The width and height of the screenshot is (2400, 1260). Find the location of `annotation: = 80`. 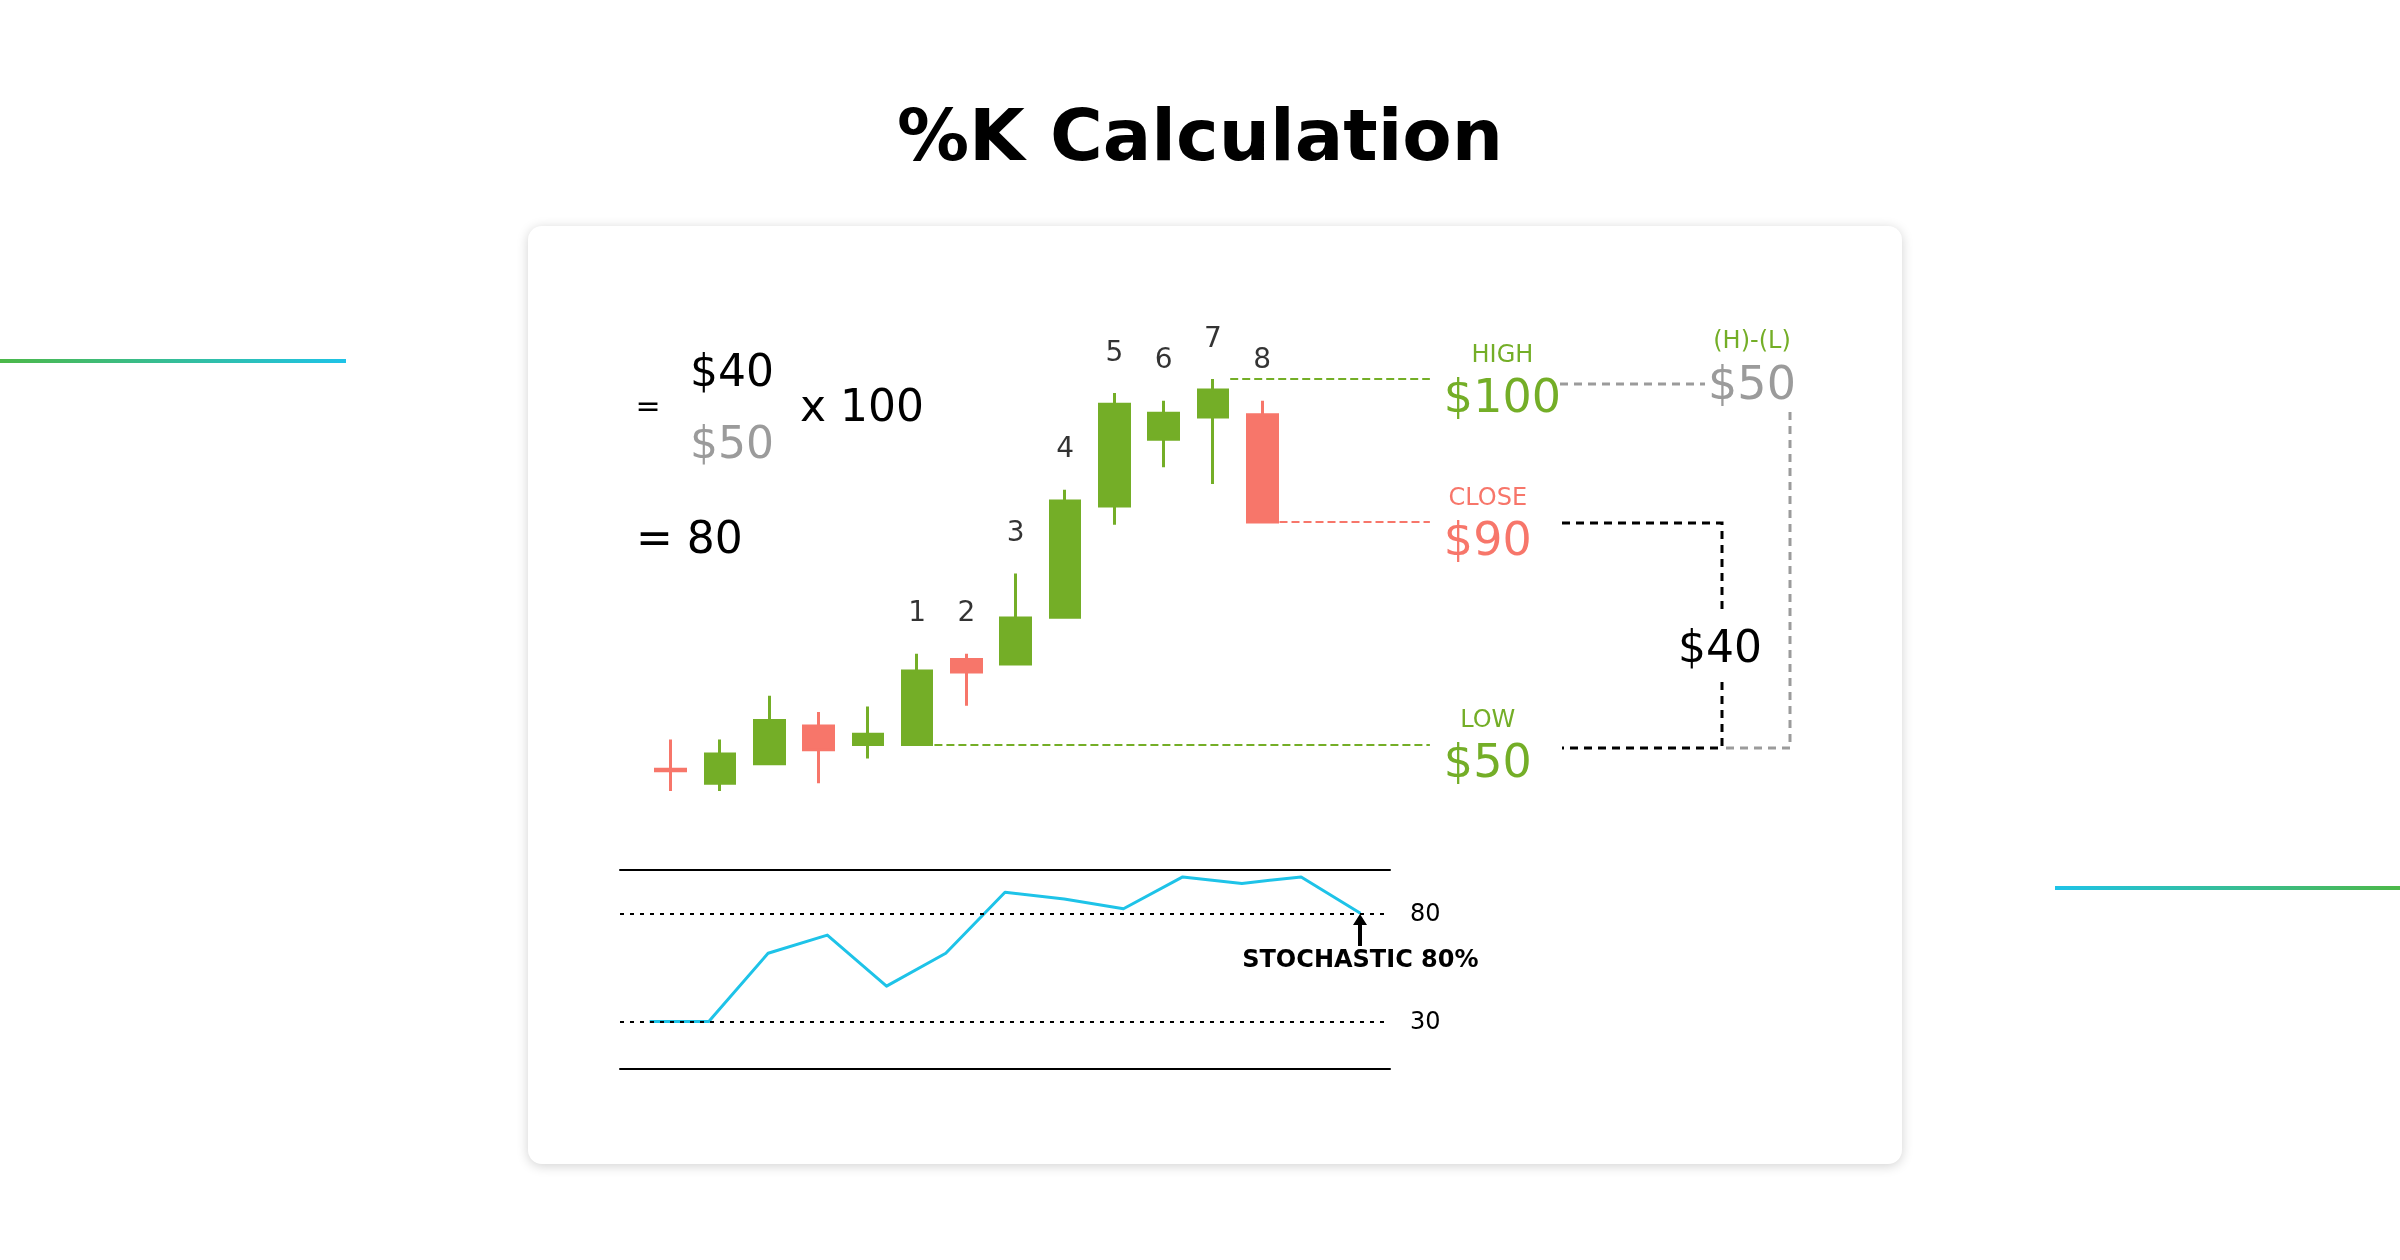

annotation: = 80 is located at coordinates (689, 537).